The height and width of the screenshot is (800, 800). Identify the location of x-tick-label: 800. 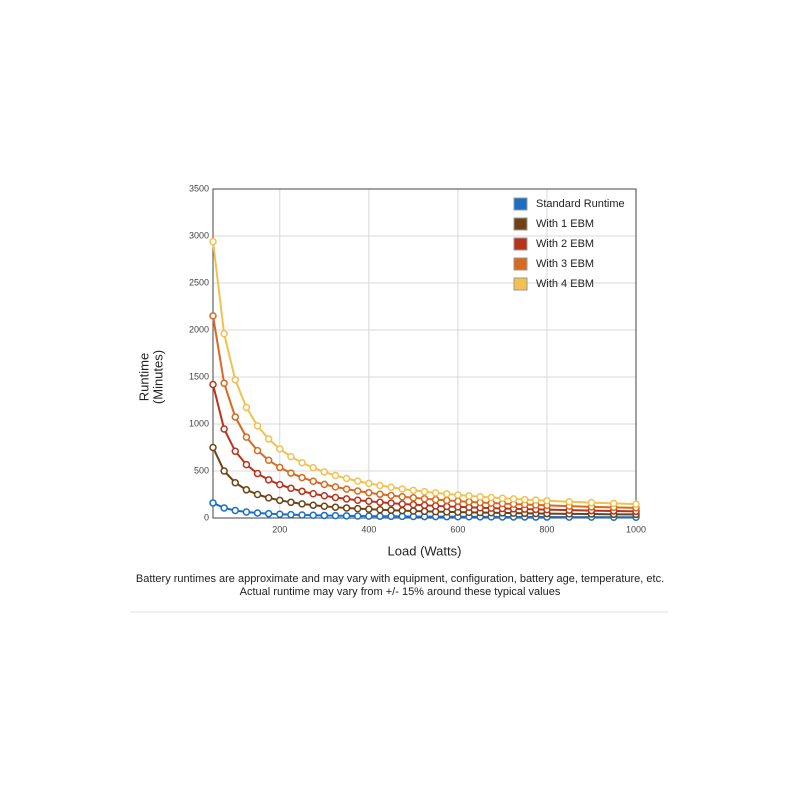
(546, 529).